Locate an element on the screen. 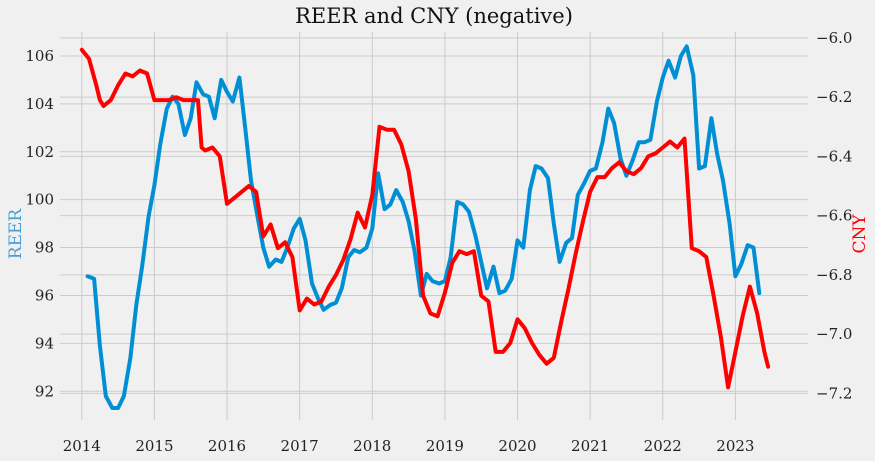 The height and width of the screenshot is (461, 875). right-tick-label: −7.2 is located at coordinates (834, 393).